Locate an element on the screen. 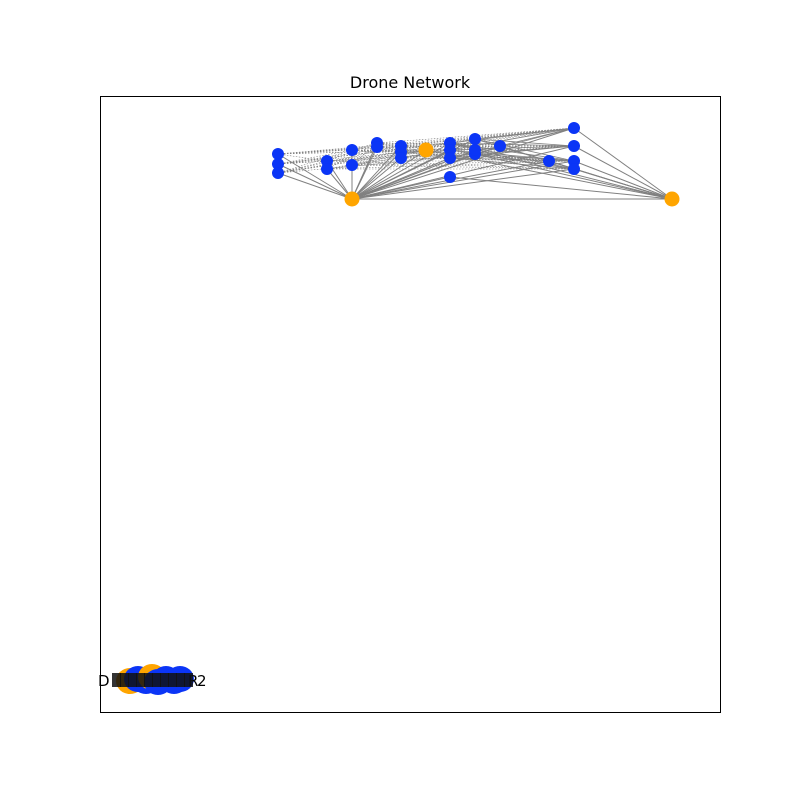  node-label: D is located at coordinates (104, 681).